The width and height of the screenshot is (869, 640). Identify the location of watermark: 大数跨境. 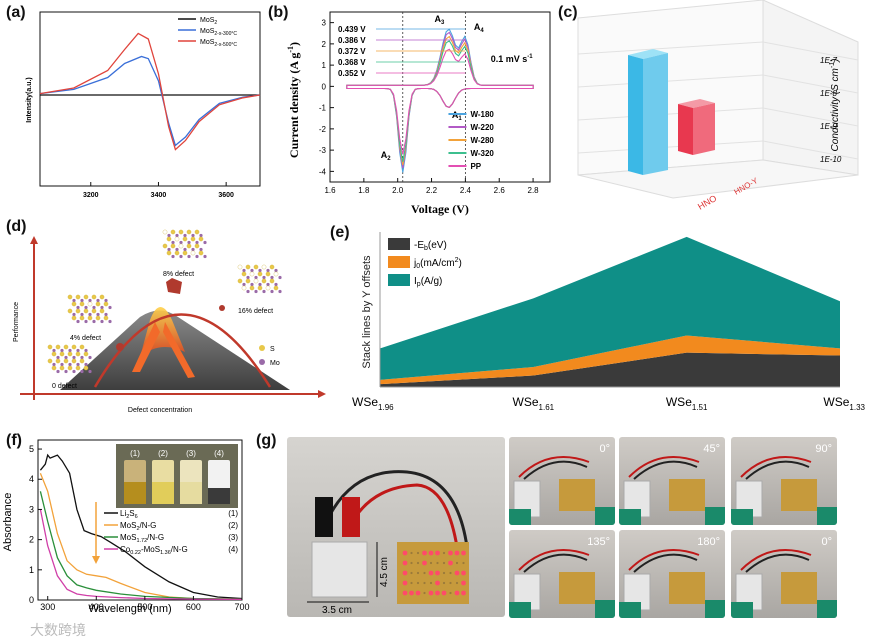
(58, 630).